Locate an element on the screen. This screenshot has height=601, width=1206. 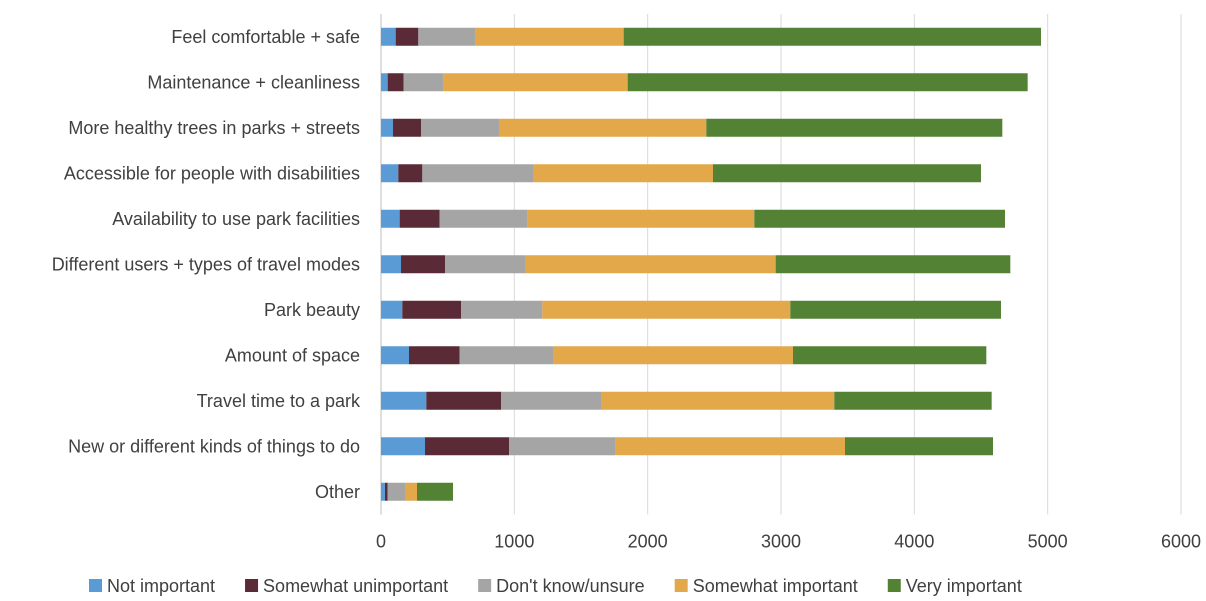
legend-label: Very important is located at coordinates (964, 586).